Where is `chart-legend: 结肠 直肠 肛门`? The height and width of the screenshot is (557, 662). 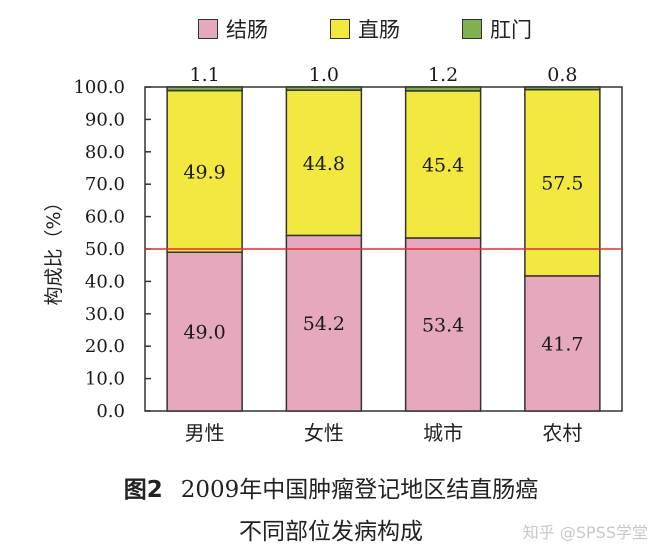 chart-legend: 结肠 直肠 肛门 is located at coordinates (331, 29).